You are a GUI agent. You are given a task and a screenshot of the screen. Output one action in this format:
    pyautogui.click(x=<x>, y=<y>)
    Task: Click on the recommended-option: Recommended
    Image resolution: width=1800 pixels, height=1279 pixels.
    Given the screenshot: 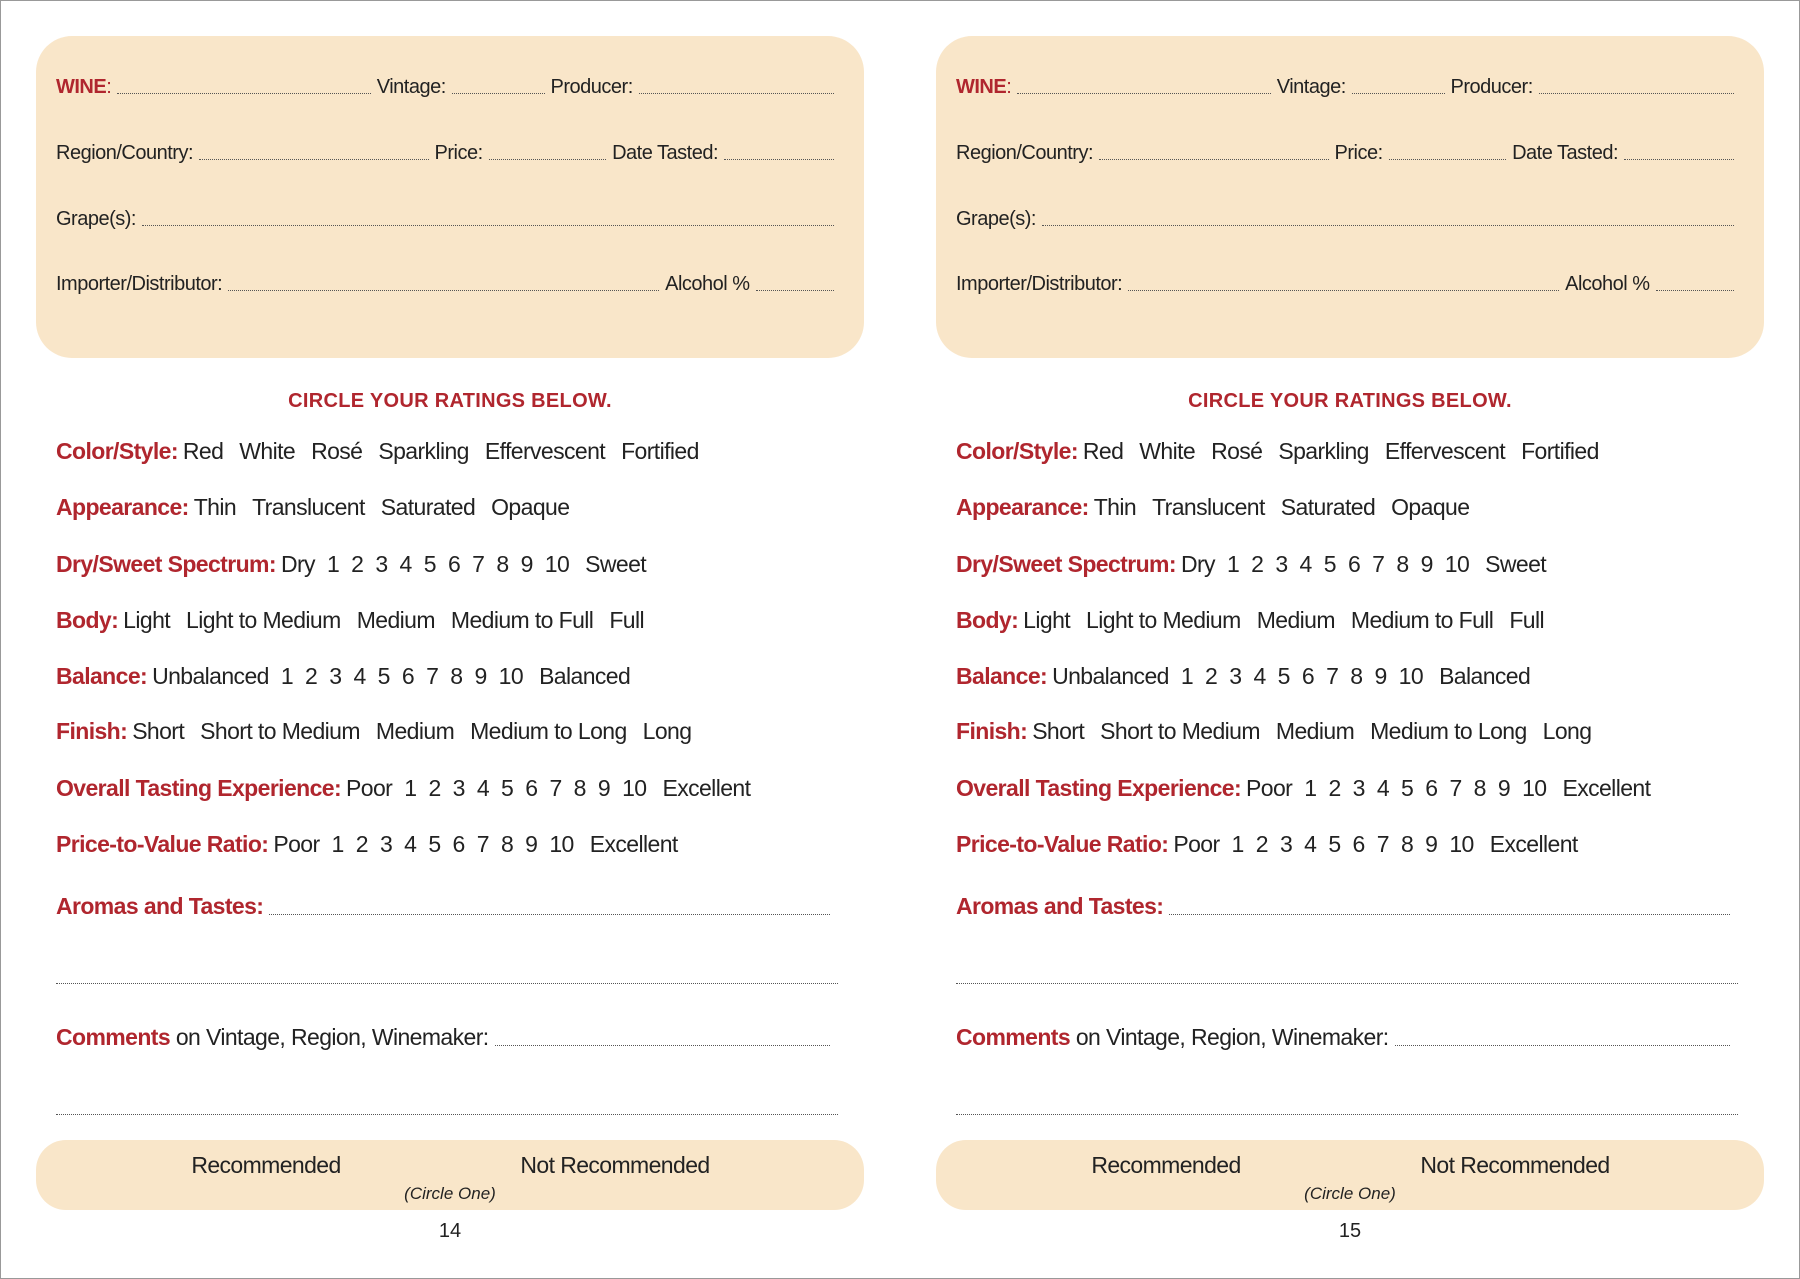 What is the action you would take?
    pyautogui.click(x=266, y=1165)
    